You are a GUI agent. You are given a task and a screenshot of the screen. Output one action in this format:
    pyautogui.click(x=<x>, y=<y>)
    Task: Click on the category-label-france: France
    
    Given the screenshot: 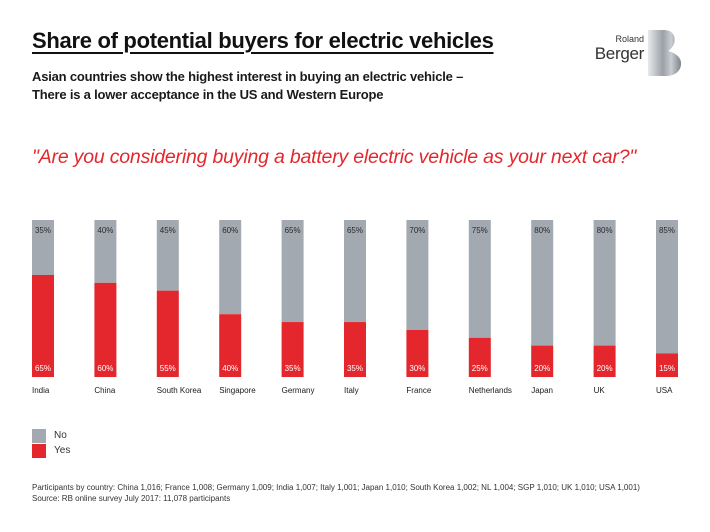 What is the action you would take?
    pyautogui.click(x=418, y=390)
    